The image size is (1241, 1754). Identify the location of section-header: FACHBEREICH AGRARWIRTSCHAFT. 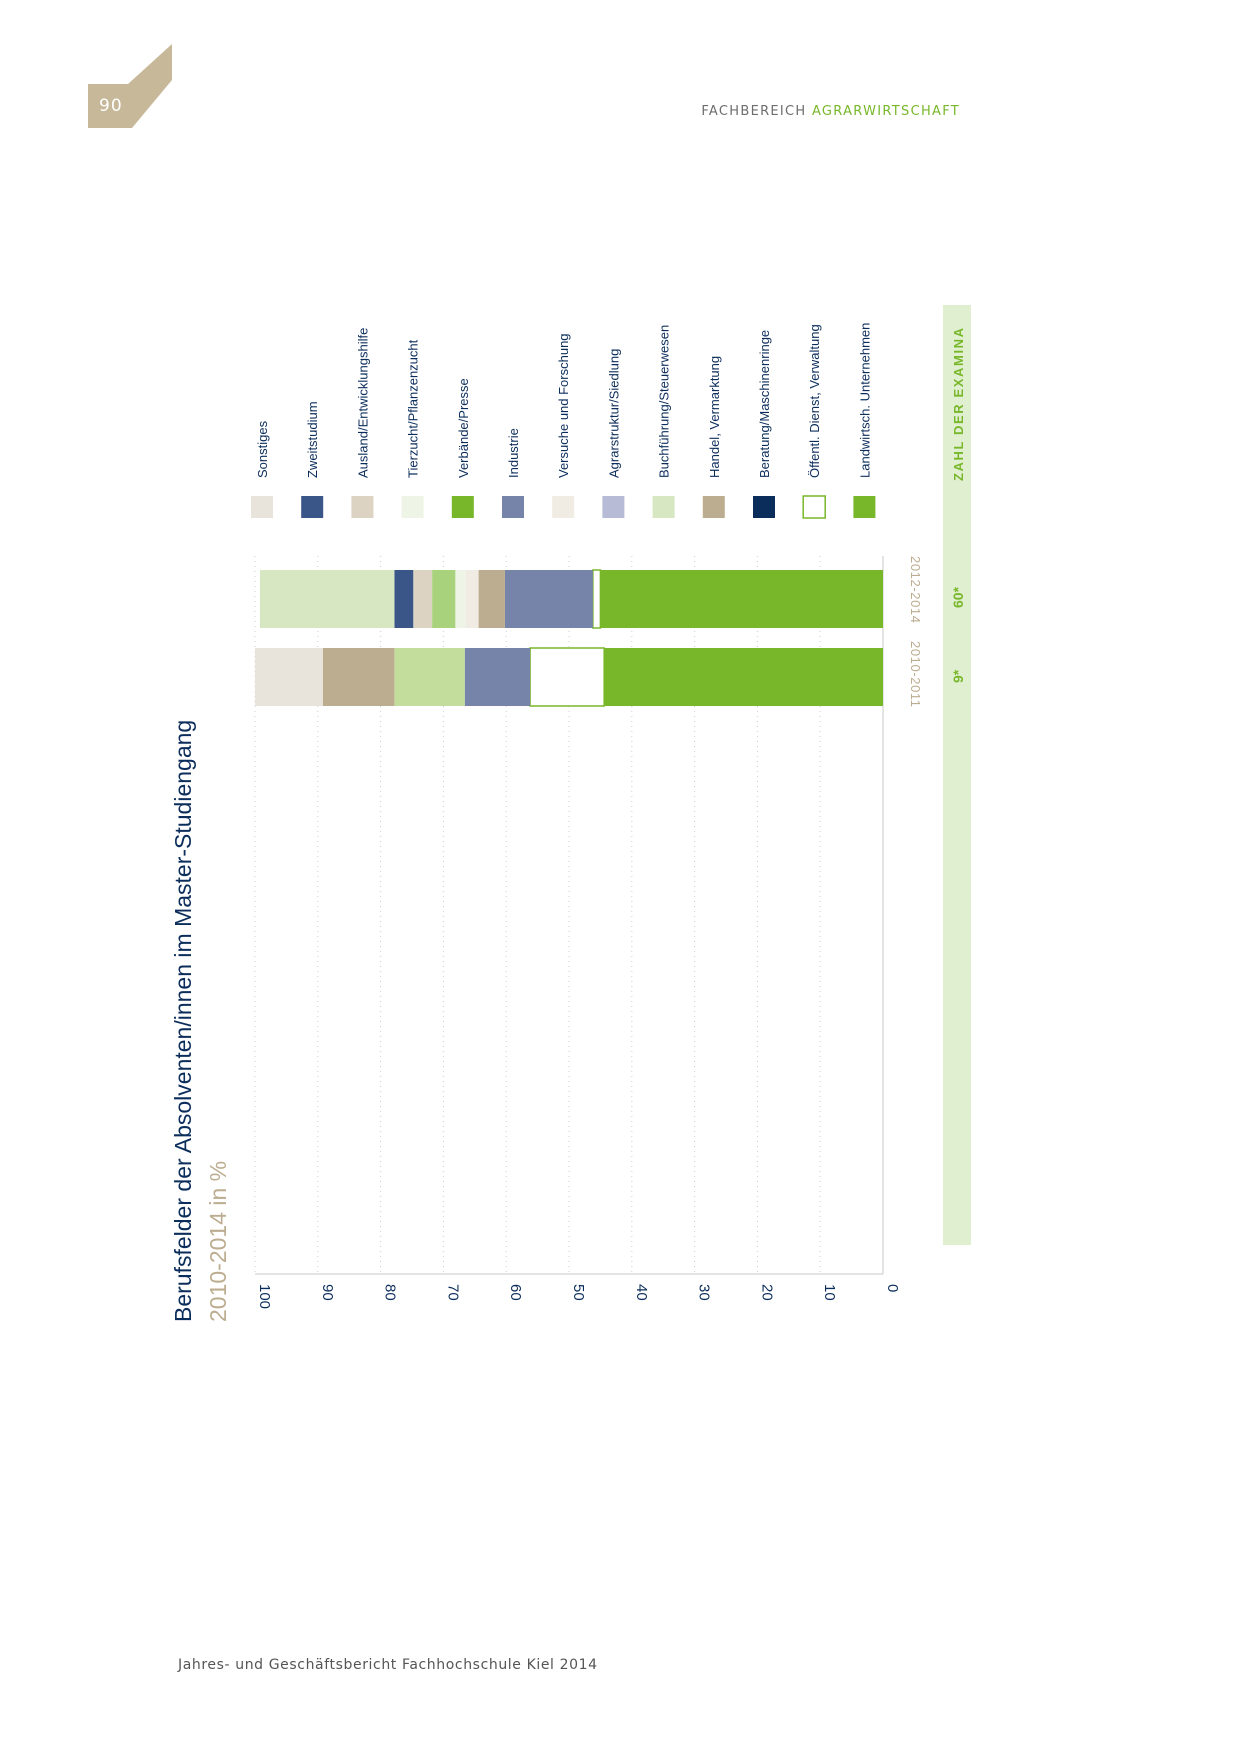
(830, 111).